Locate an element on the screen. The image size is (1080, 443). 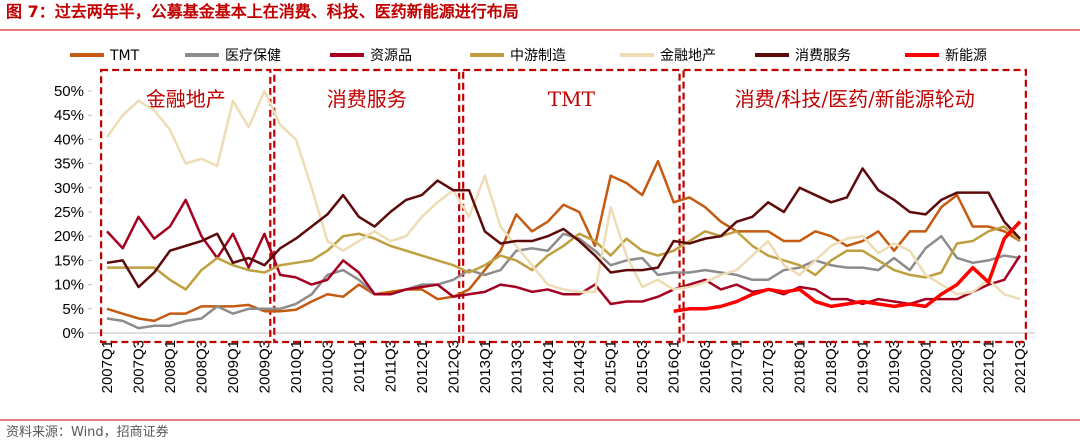
x-tick-label: 2019Q3 is located at coordinates (894, 366).